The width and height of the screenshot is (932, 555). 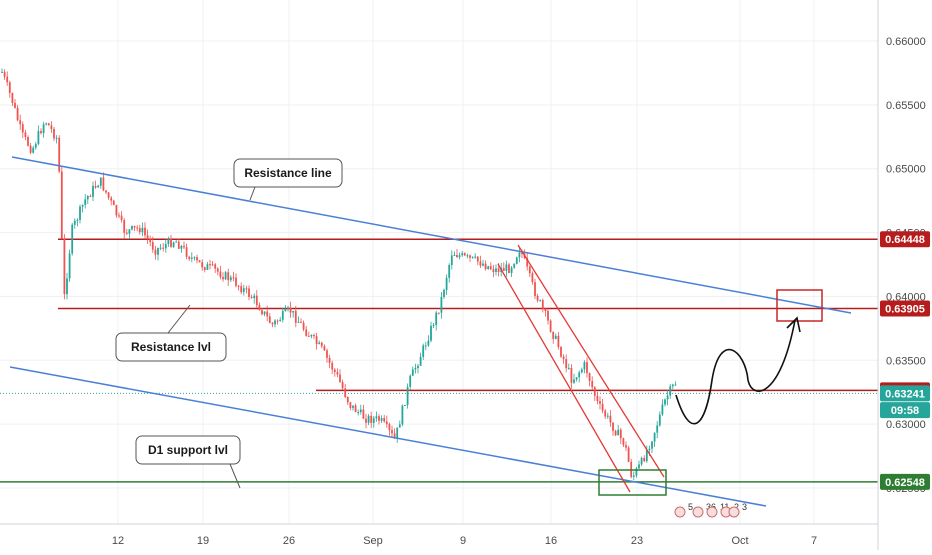 I want to click on price-tag: 09:58, so click(x=905, y=410).